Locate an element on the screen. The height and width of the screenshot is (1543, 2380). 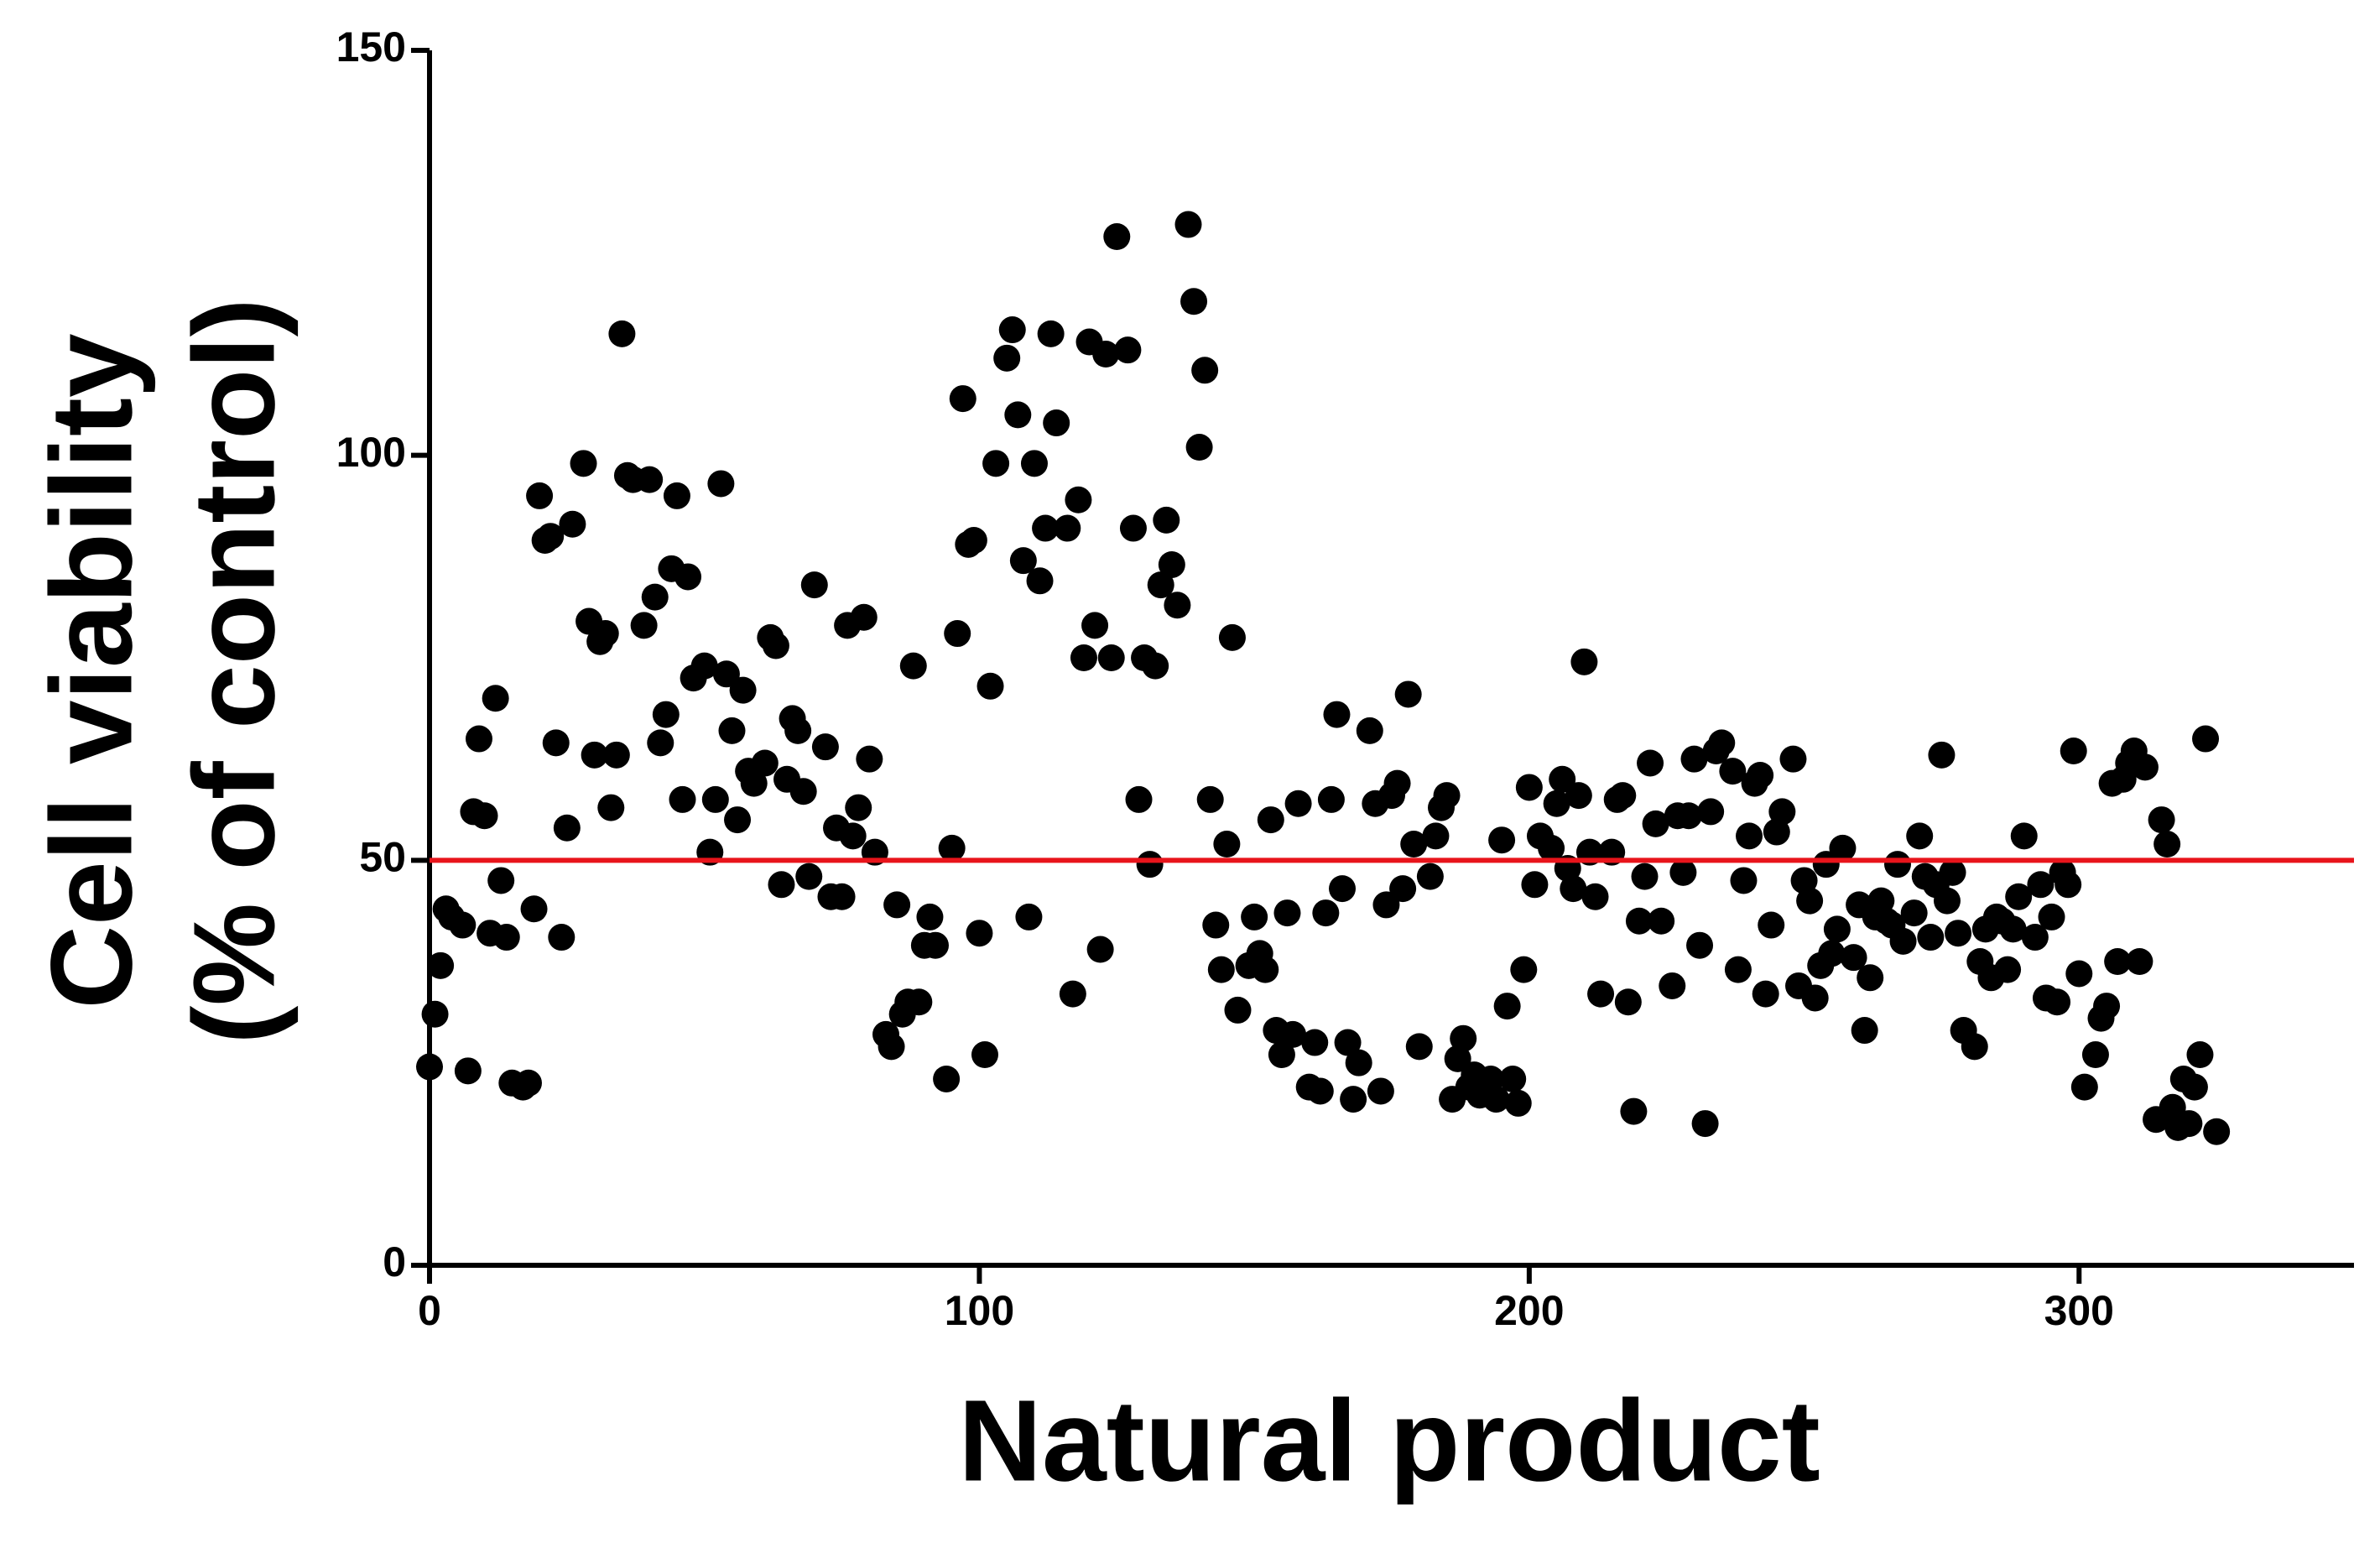
x-tick-label: 0 is located at coordinates (429, 1311).